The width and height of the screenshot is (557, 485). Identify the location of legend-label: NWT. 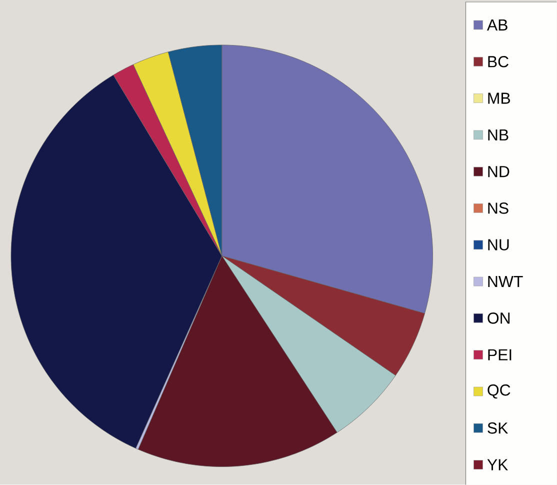
(505, 282).